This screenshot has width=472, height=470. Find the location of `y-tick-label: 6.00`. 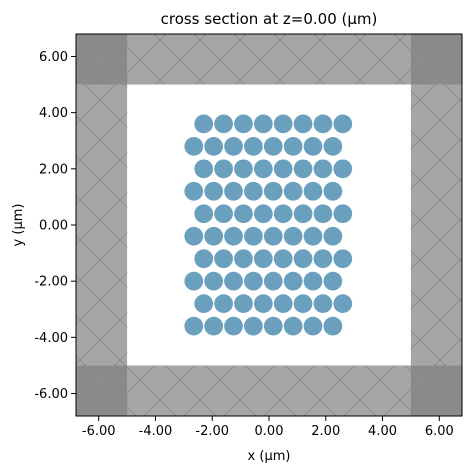

y-tick-label: 6.00 is located at coordinates (53, 57).